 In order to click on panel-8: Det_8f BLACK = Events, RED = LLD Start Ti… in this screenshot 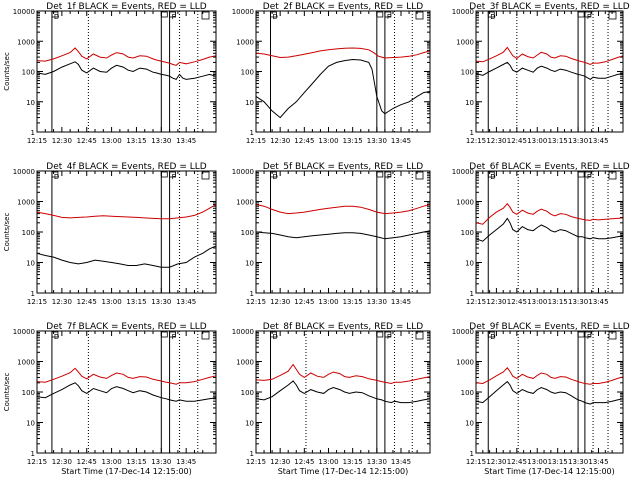, I will do `click(331, 399)`.